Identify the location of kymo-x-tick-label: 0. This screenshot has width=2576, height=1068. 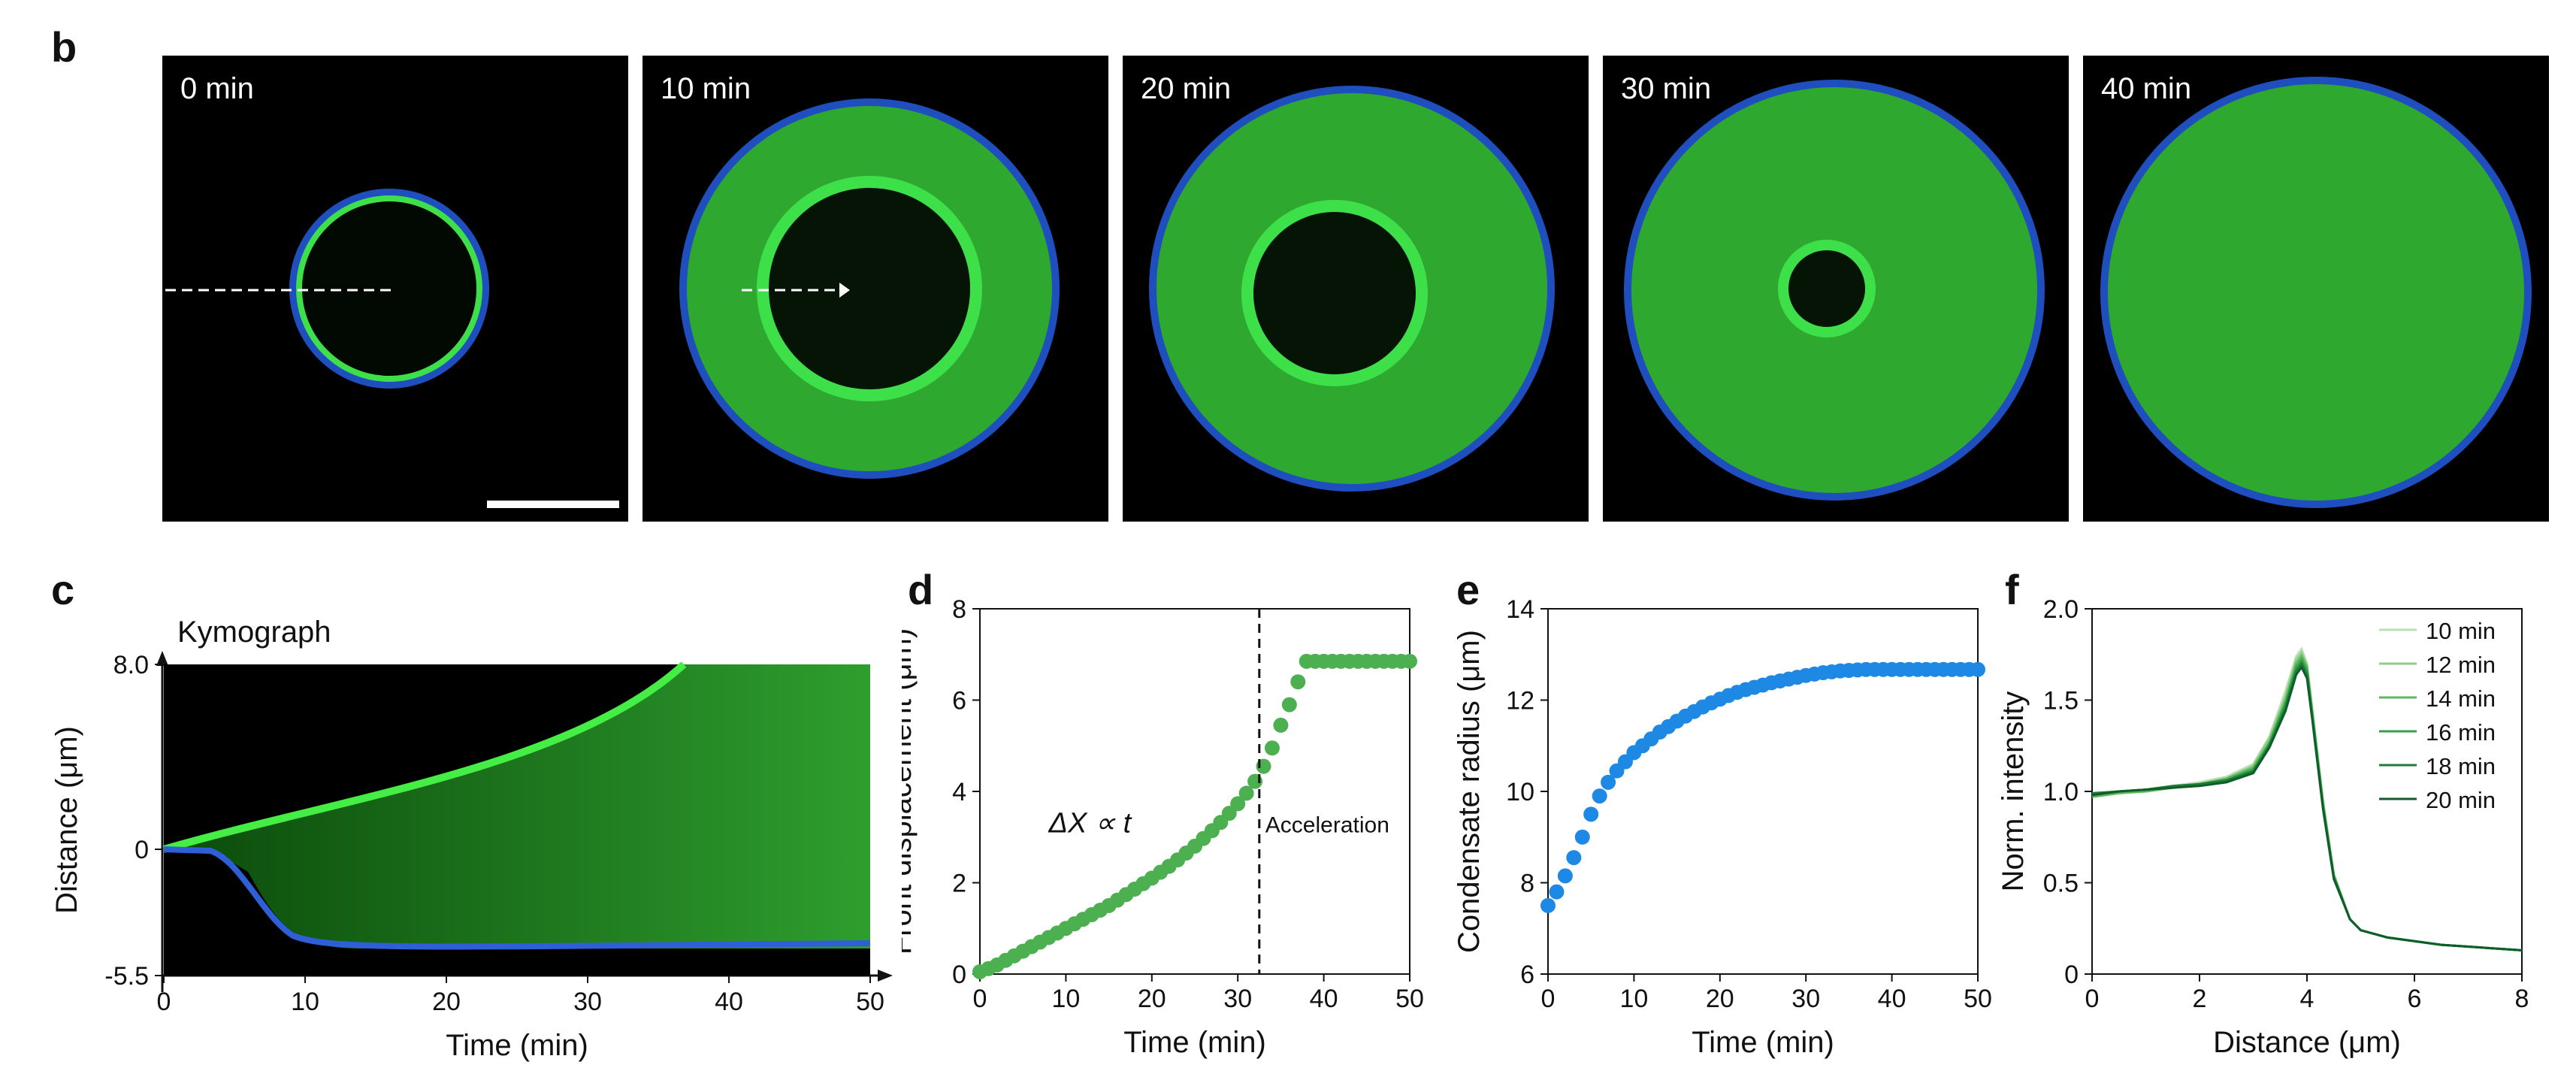
(164, 1002).